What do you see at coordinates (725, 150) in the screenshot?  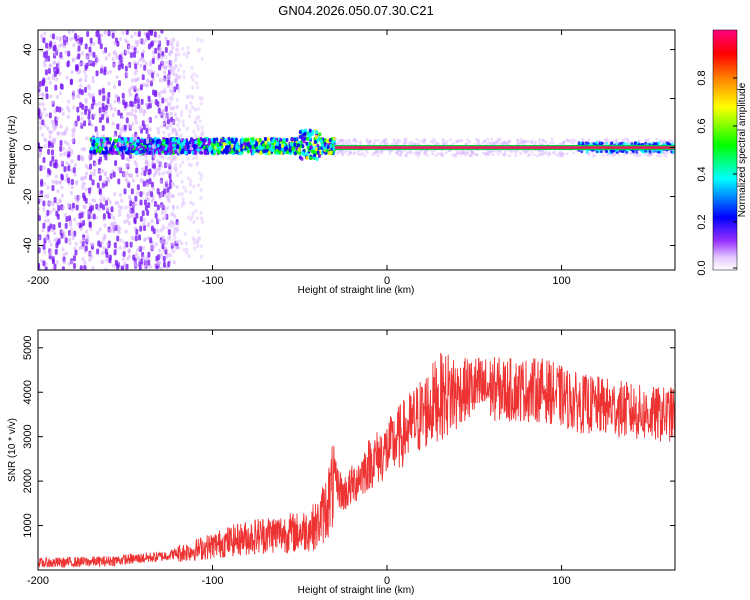 I see `colorbar-gradient` at bounding box center [725, 150].